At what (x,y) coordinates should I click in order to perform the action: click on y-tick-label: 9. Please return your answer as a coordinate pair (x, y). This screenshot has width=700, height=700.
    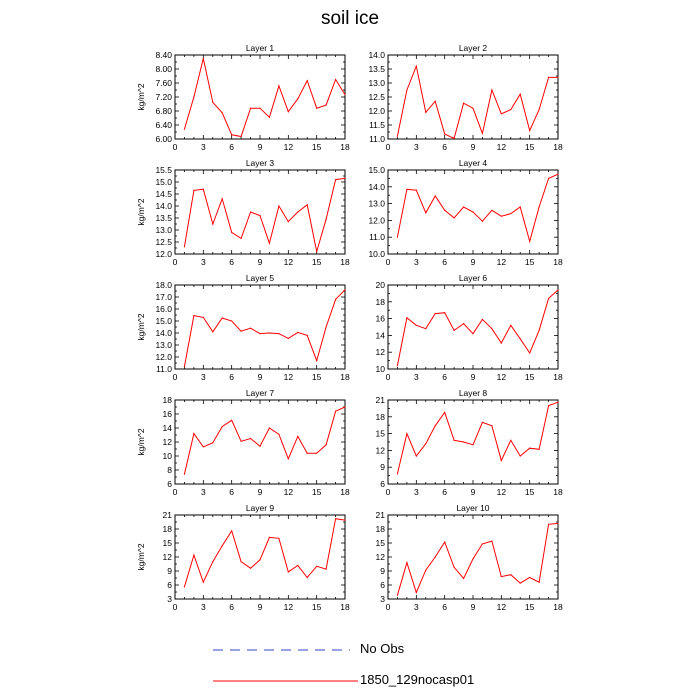
    Looking at the image, I should click on (382, 571).